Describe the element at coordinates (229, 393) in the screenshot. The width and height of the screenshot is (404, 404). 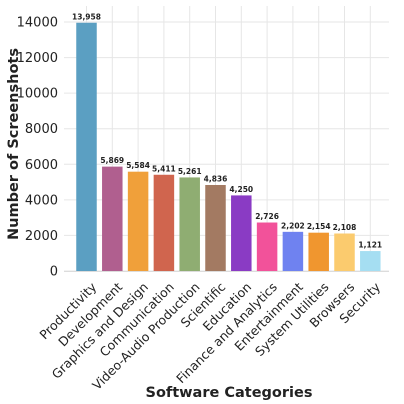
I see `x-axis-title: Software Categories` at that location.